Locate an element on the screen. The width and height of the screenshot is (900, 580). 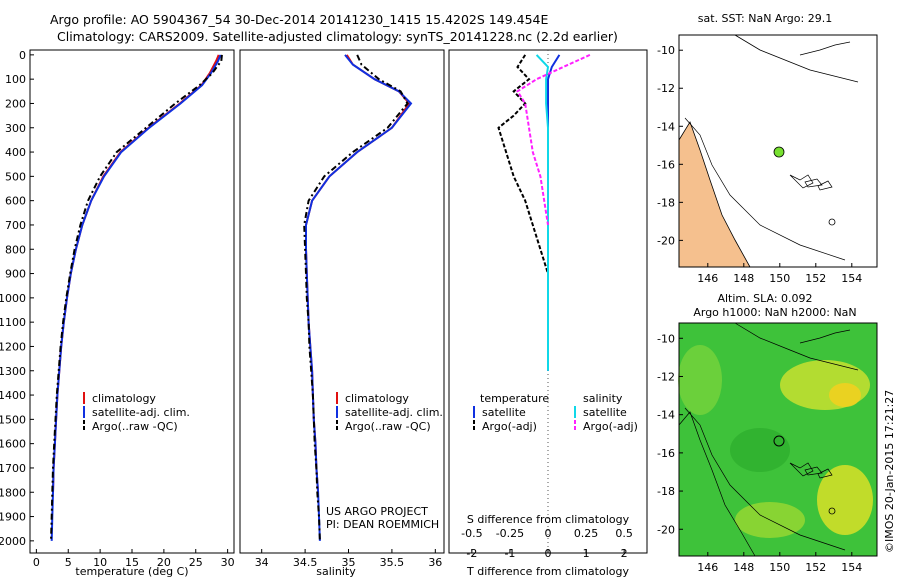
sal-legend-satellite: satellite-adj. clim. is located at coordinates (394, 412).